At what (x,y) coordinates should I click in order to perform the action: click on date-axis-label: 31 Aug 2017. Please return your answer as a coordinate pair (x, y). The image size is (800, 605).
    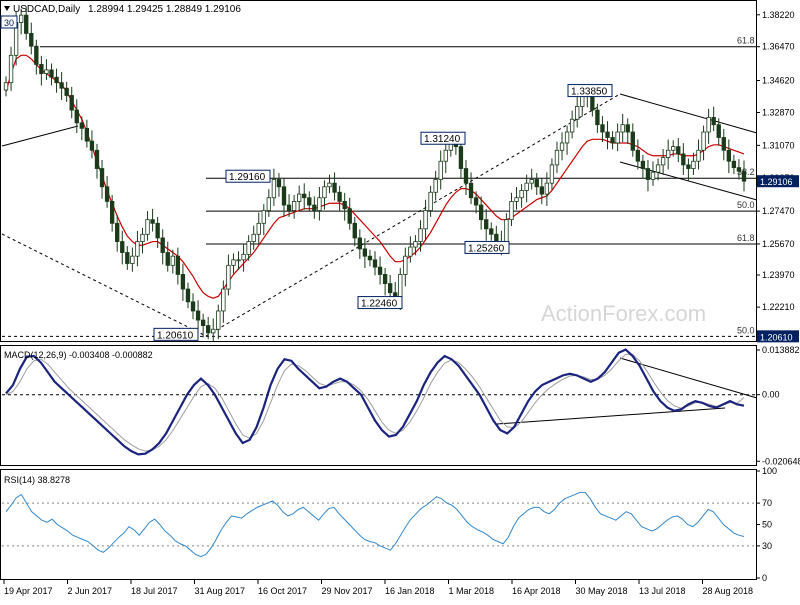
    Looking at the image, I should click on (220, 591).